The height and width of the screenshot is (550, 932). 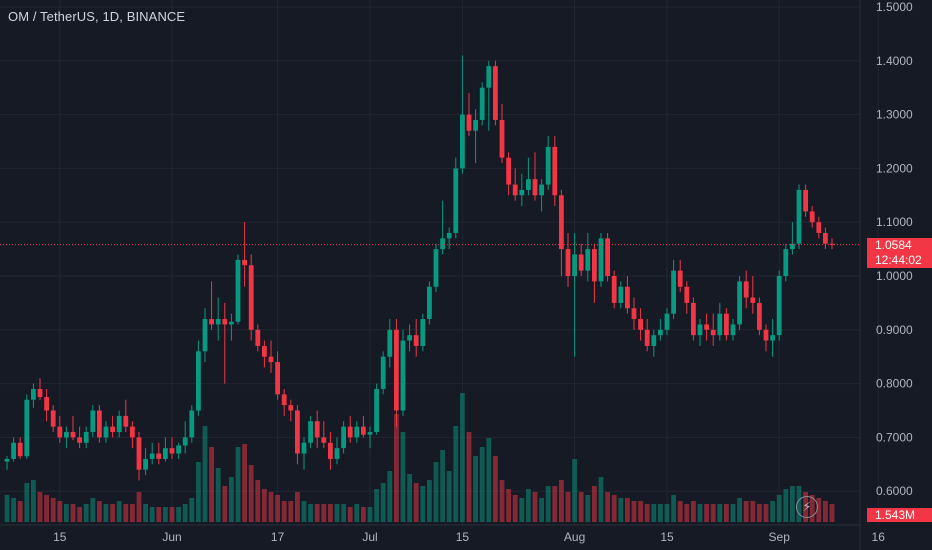 I want to click on x-tick-label: 15, so click(x=667, y=537).